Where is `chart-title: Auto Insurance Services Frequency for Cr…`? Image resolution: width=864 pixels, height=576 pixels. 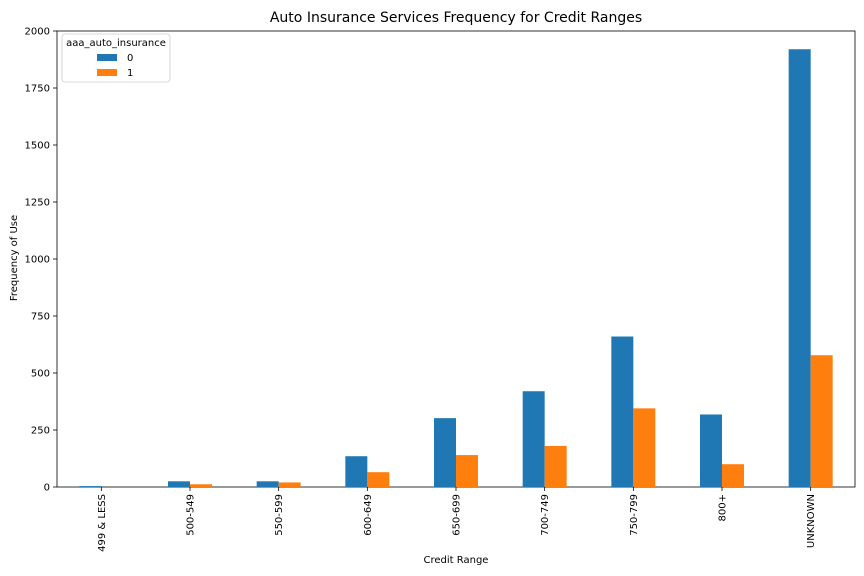
chart-title: Auto Insurance Services Frequency for Cr… is located at coordinates (456, 18).